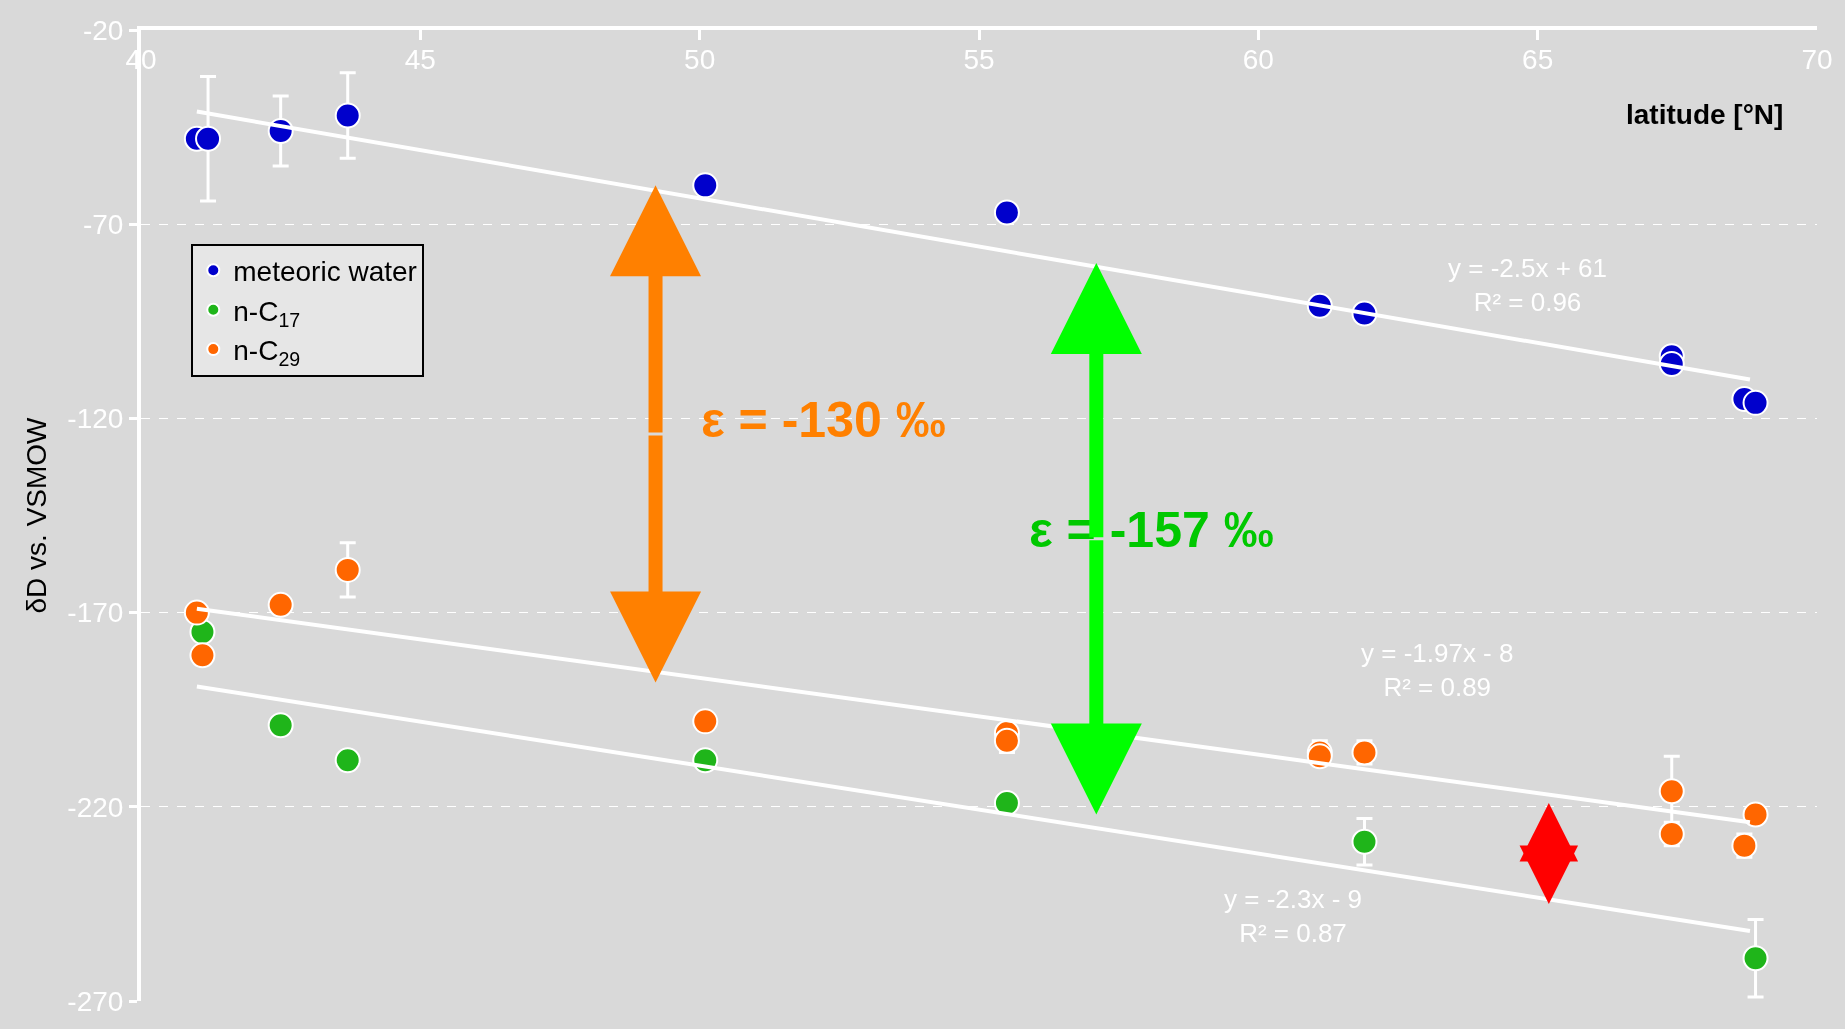  What do you see at coordinates (267, 313) in the screenshot?
I see `legend-label: n-C$_{17}$` at bounding box center [267, 313].